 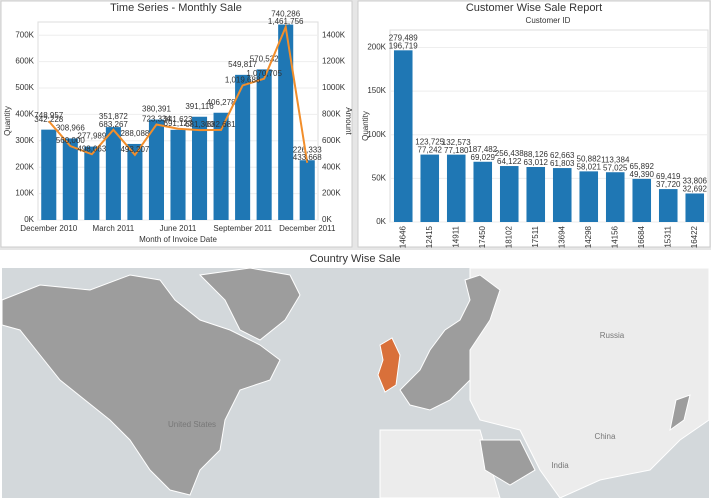 What do you see at coordinates (612, 335) in the screenshot?
I see `map-label: Russia` at bounding box center [612, 335].